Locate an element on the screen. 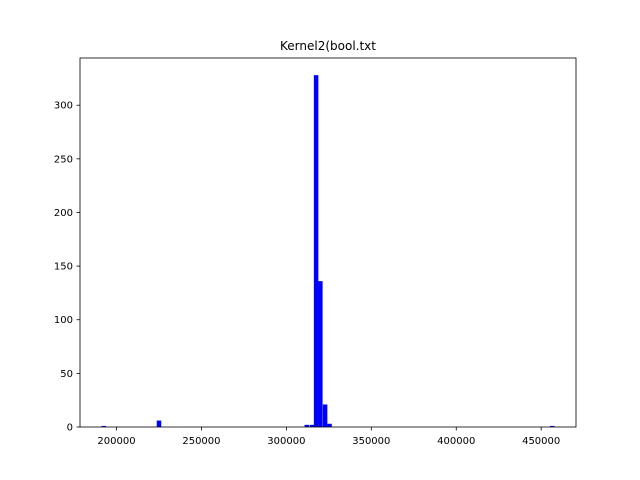 Image resolution: width=640 pixels, height=480 pixels. x-tick-label-2: 300000 is located at coordinates (286, 441).